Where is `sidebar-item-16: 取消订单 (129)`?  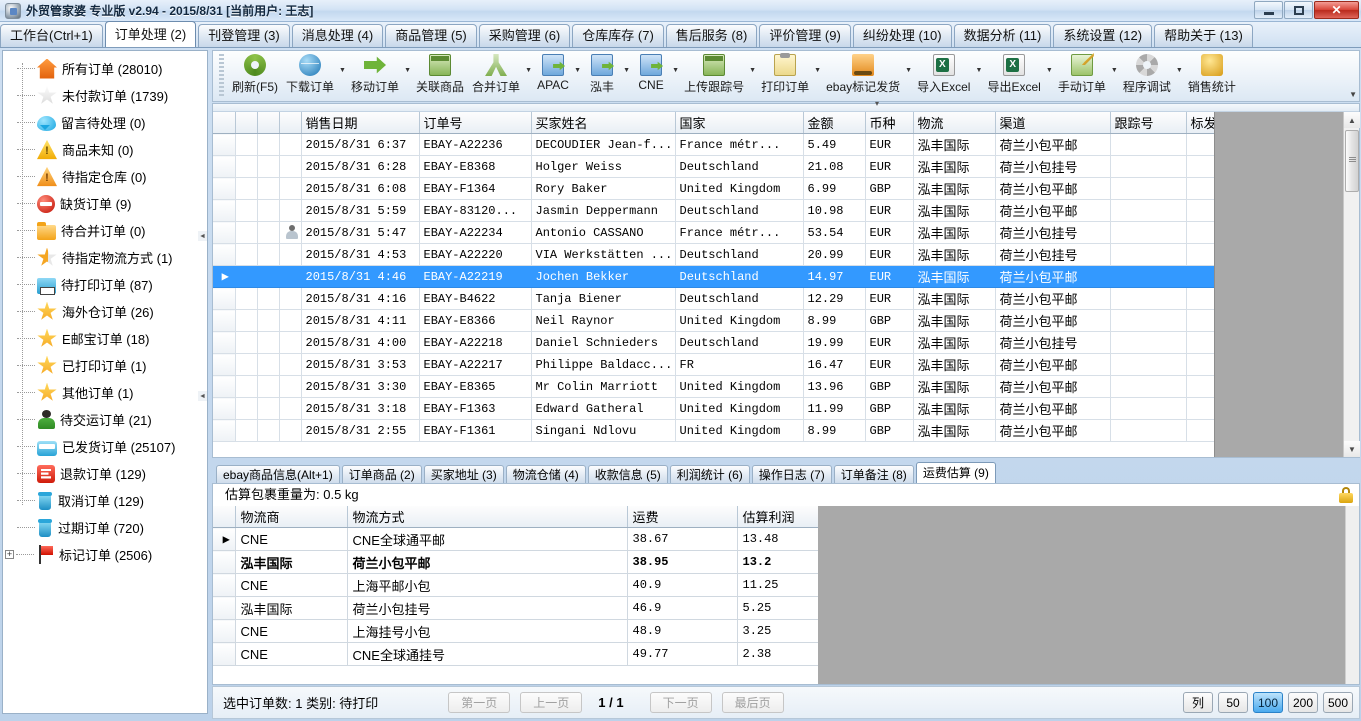 sidebar-item-16: 取消订单 (129) is located at coordinates (106, 500).